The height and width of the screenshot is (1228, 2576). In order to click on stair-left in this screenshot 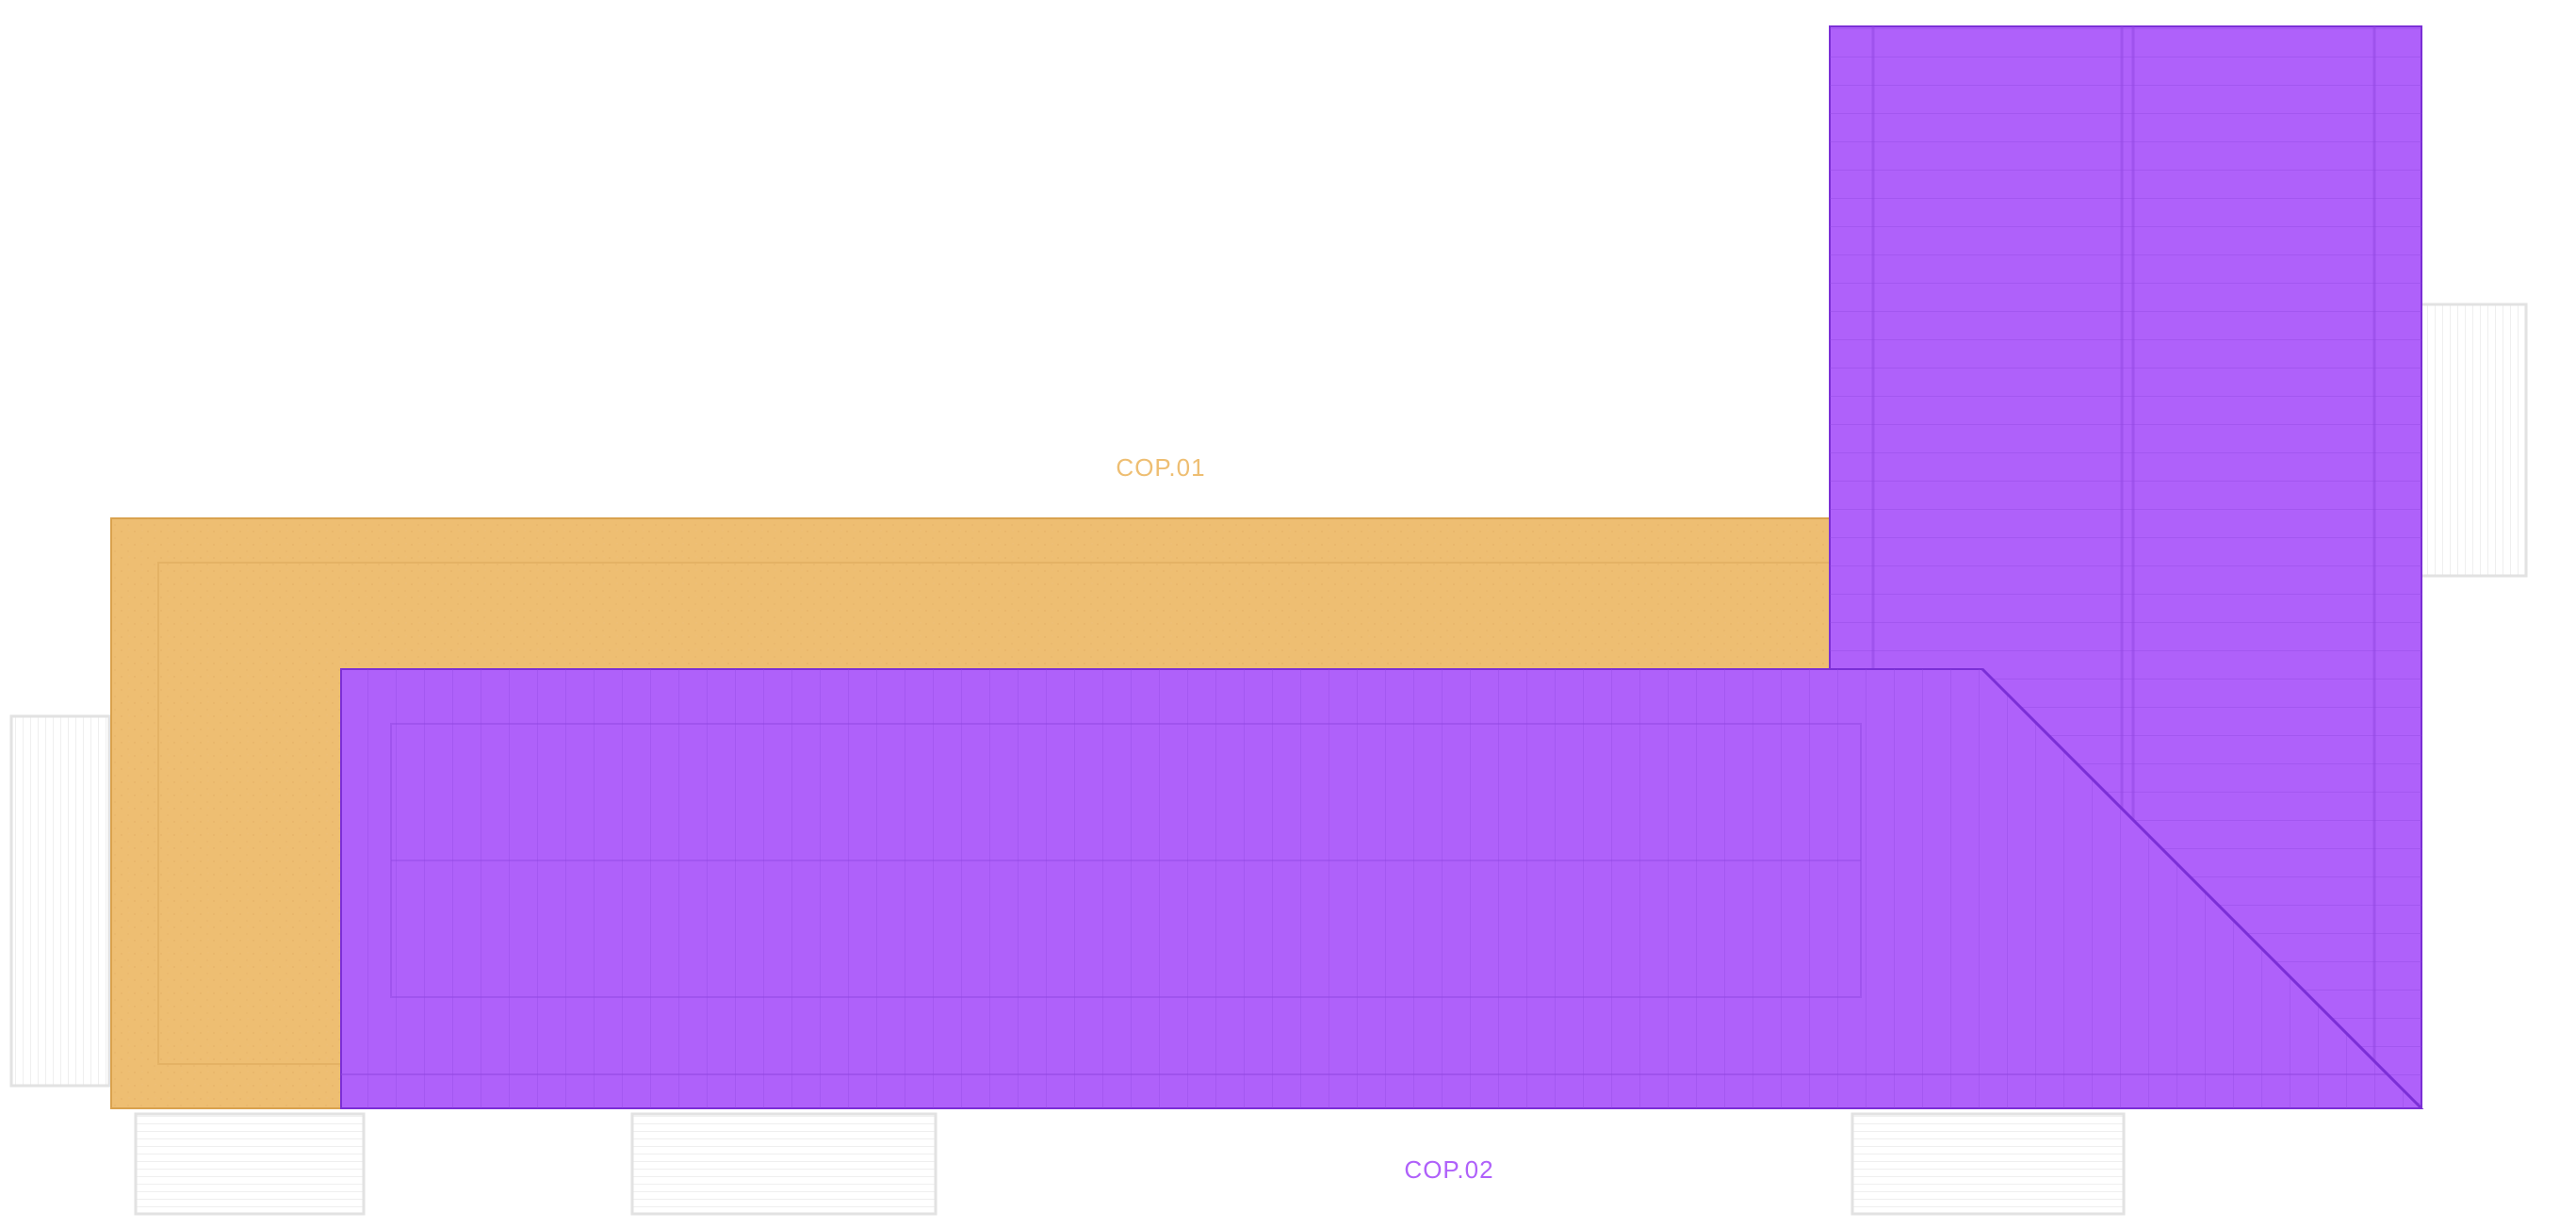, I will do `click(60, 901)`.